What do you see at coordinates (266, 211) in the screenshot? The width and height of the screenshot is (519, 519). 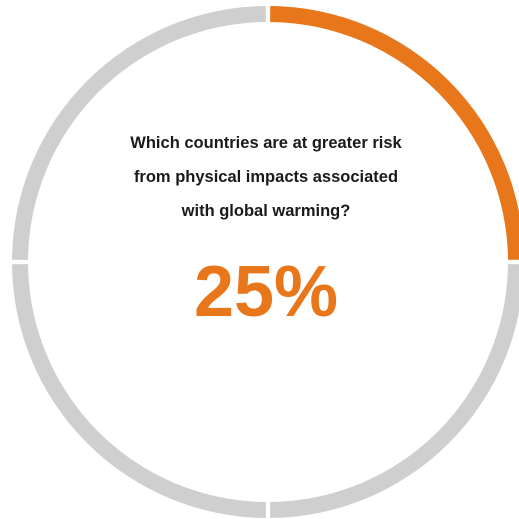 I see `question-line-3: with global warming?` at bounding box center [266, 211].